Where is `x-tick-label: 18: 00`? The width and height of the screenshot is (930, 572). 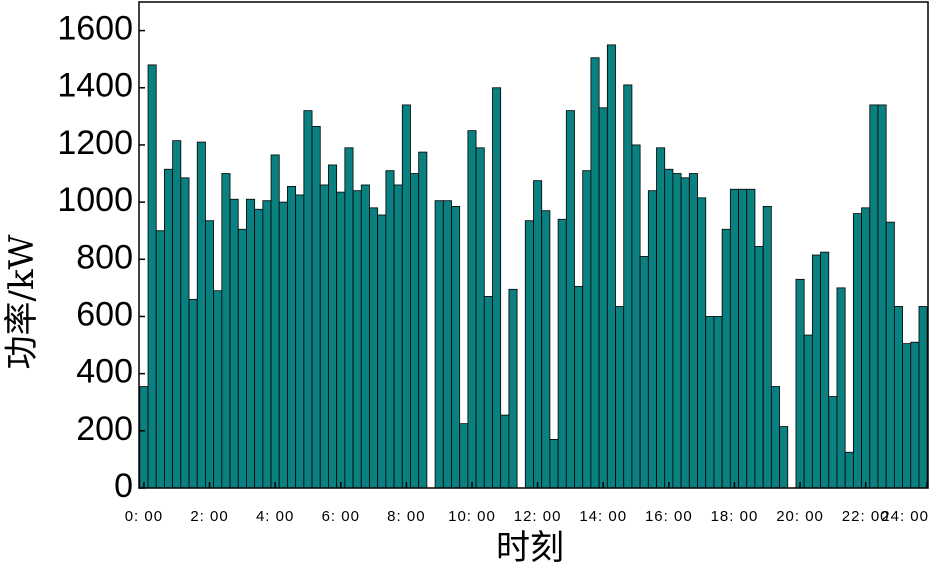 x-tick-label: 18: 00 is located at coordinates (735, 516).